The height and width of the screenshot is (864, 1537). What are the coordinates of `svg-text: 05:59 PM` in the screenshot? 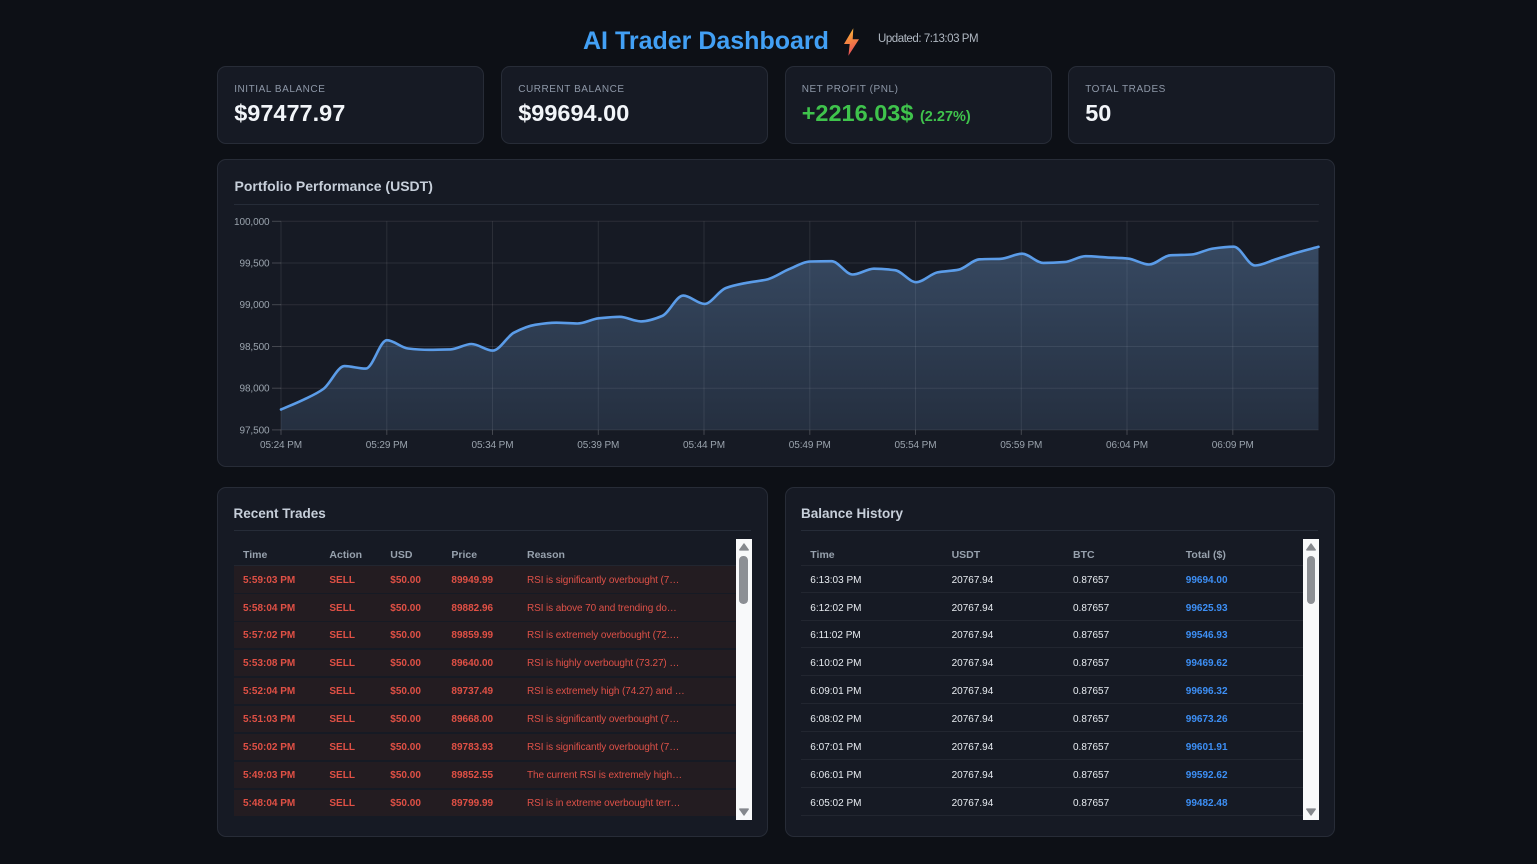 It's located at (1021, 445).